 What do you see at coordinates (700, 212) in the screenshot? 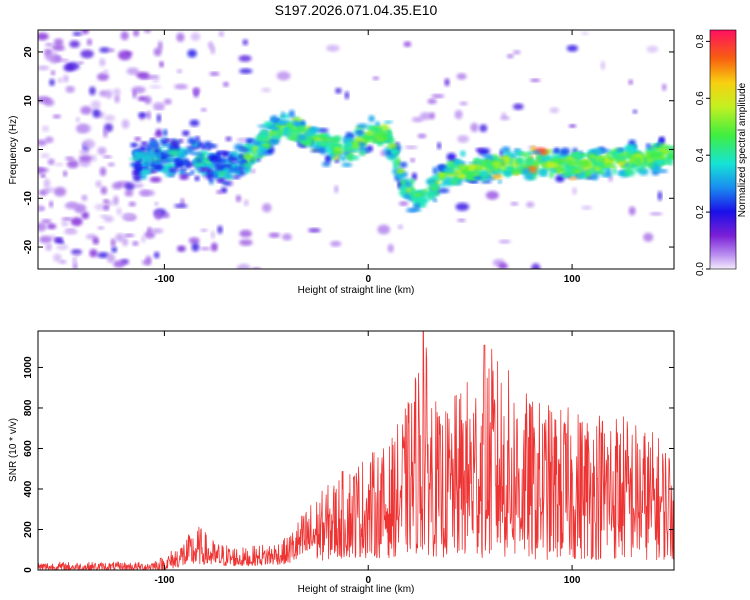
I see `colorbar-tick-label: 0.2` at bounding box center [700, 212].